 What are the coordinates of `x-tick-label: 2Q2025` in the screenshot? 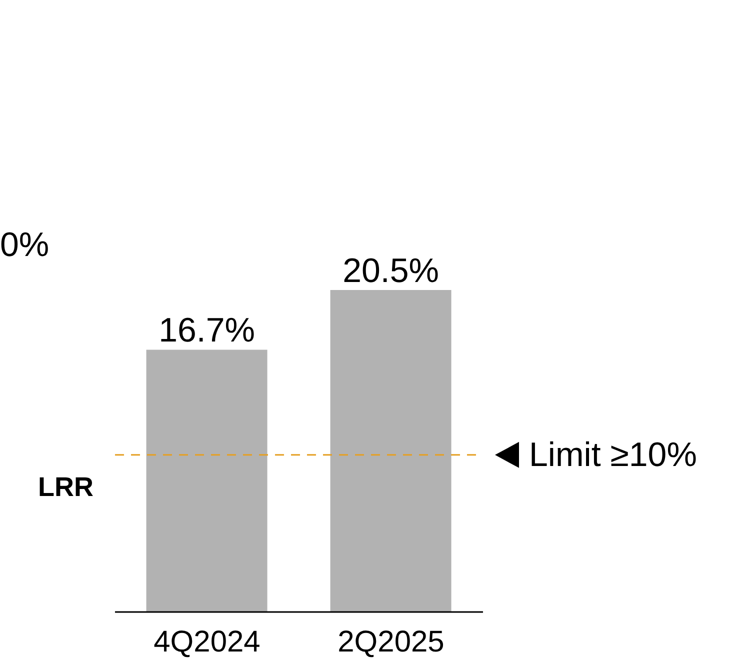 It's located at (391, 641).